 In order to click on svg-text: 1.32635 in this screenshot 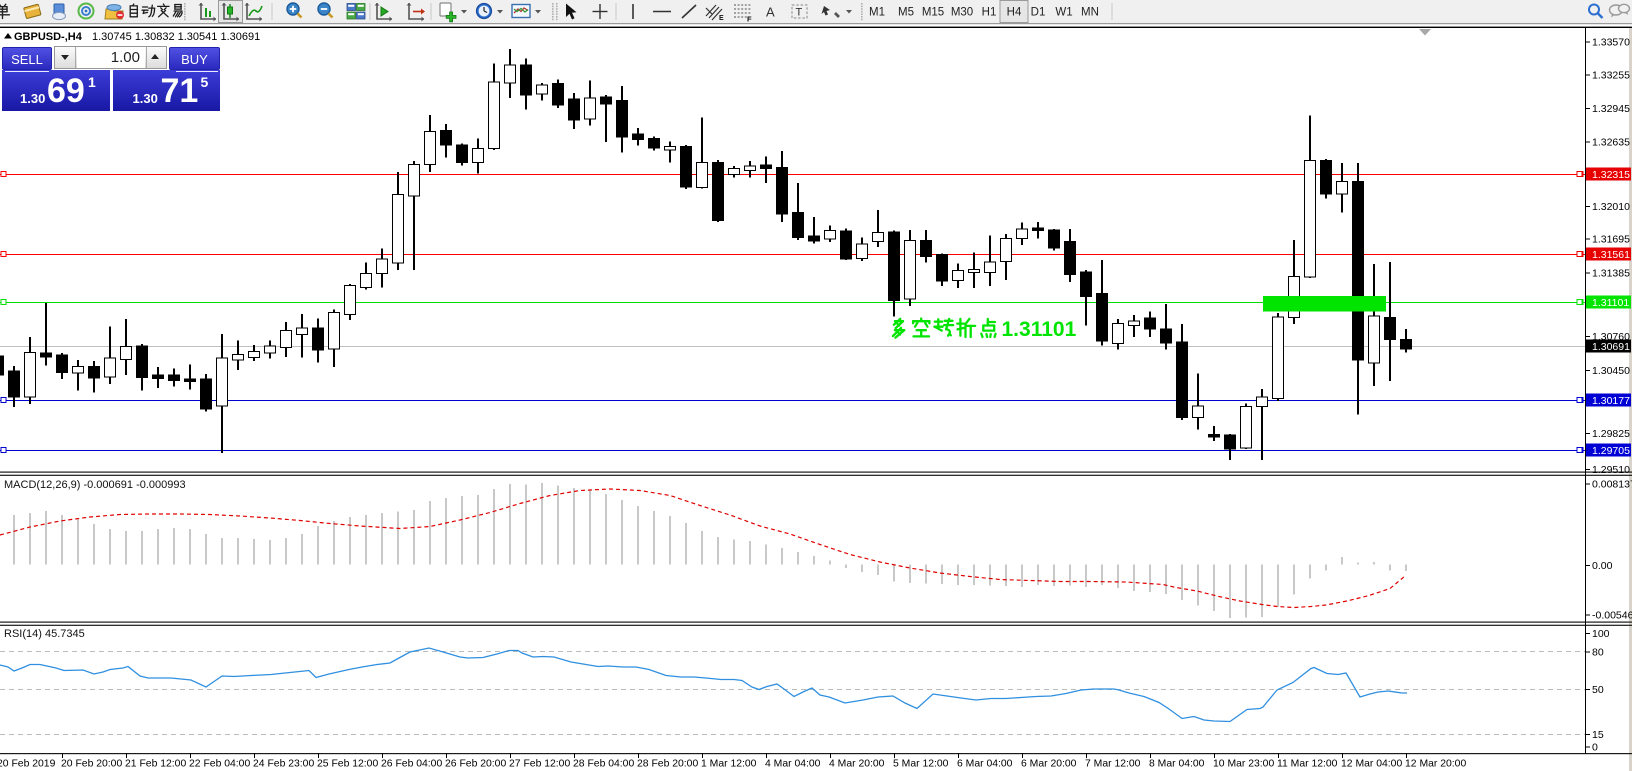, I will do `click(1611, 142)`.